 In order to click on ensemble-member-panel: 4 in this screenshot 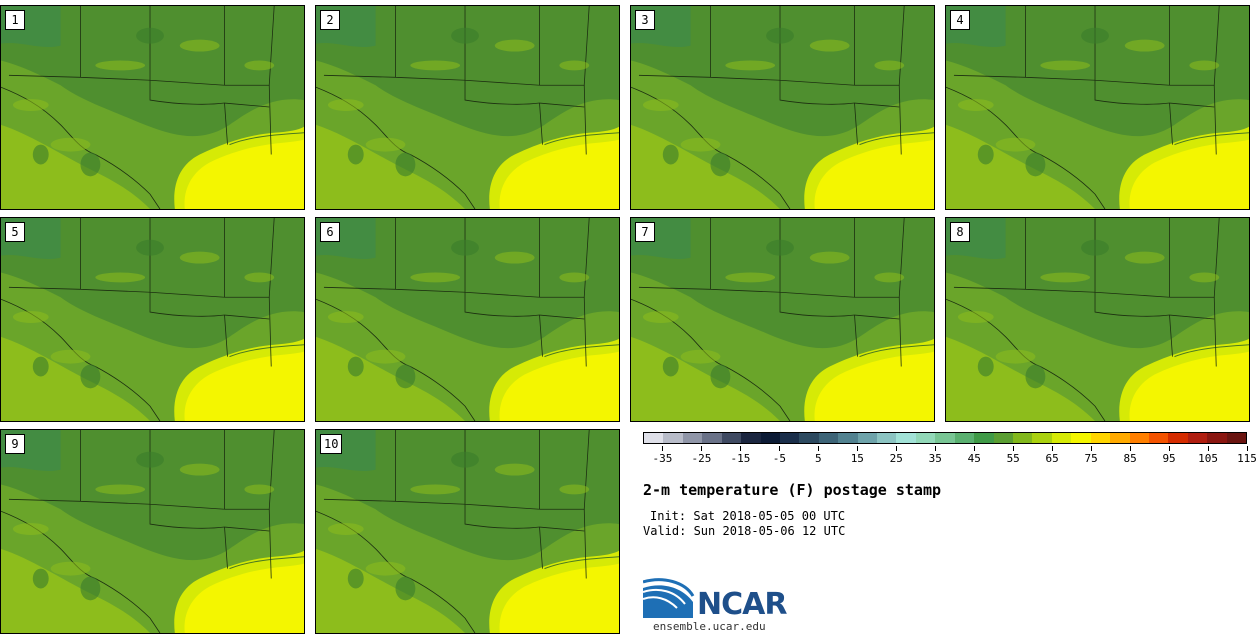, I will do `click(1097, 107)`.